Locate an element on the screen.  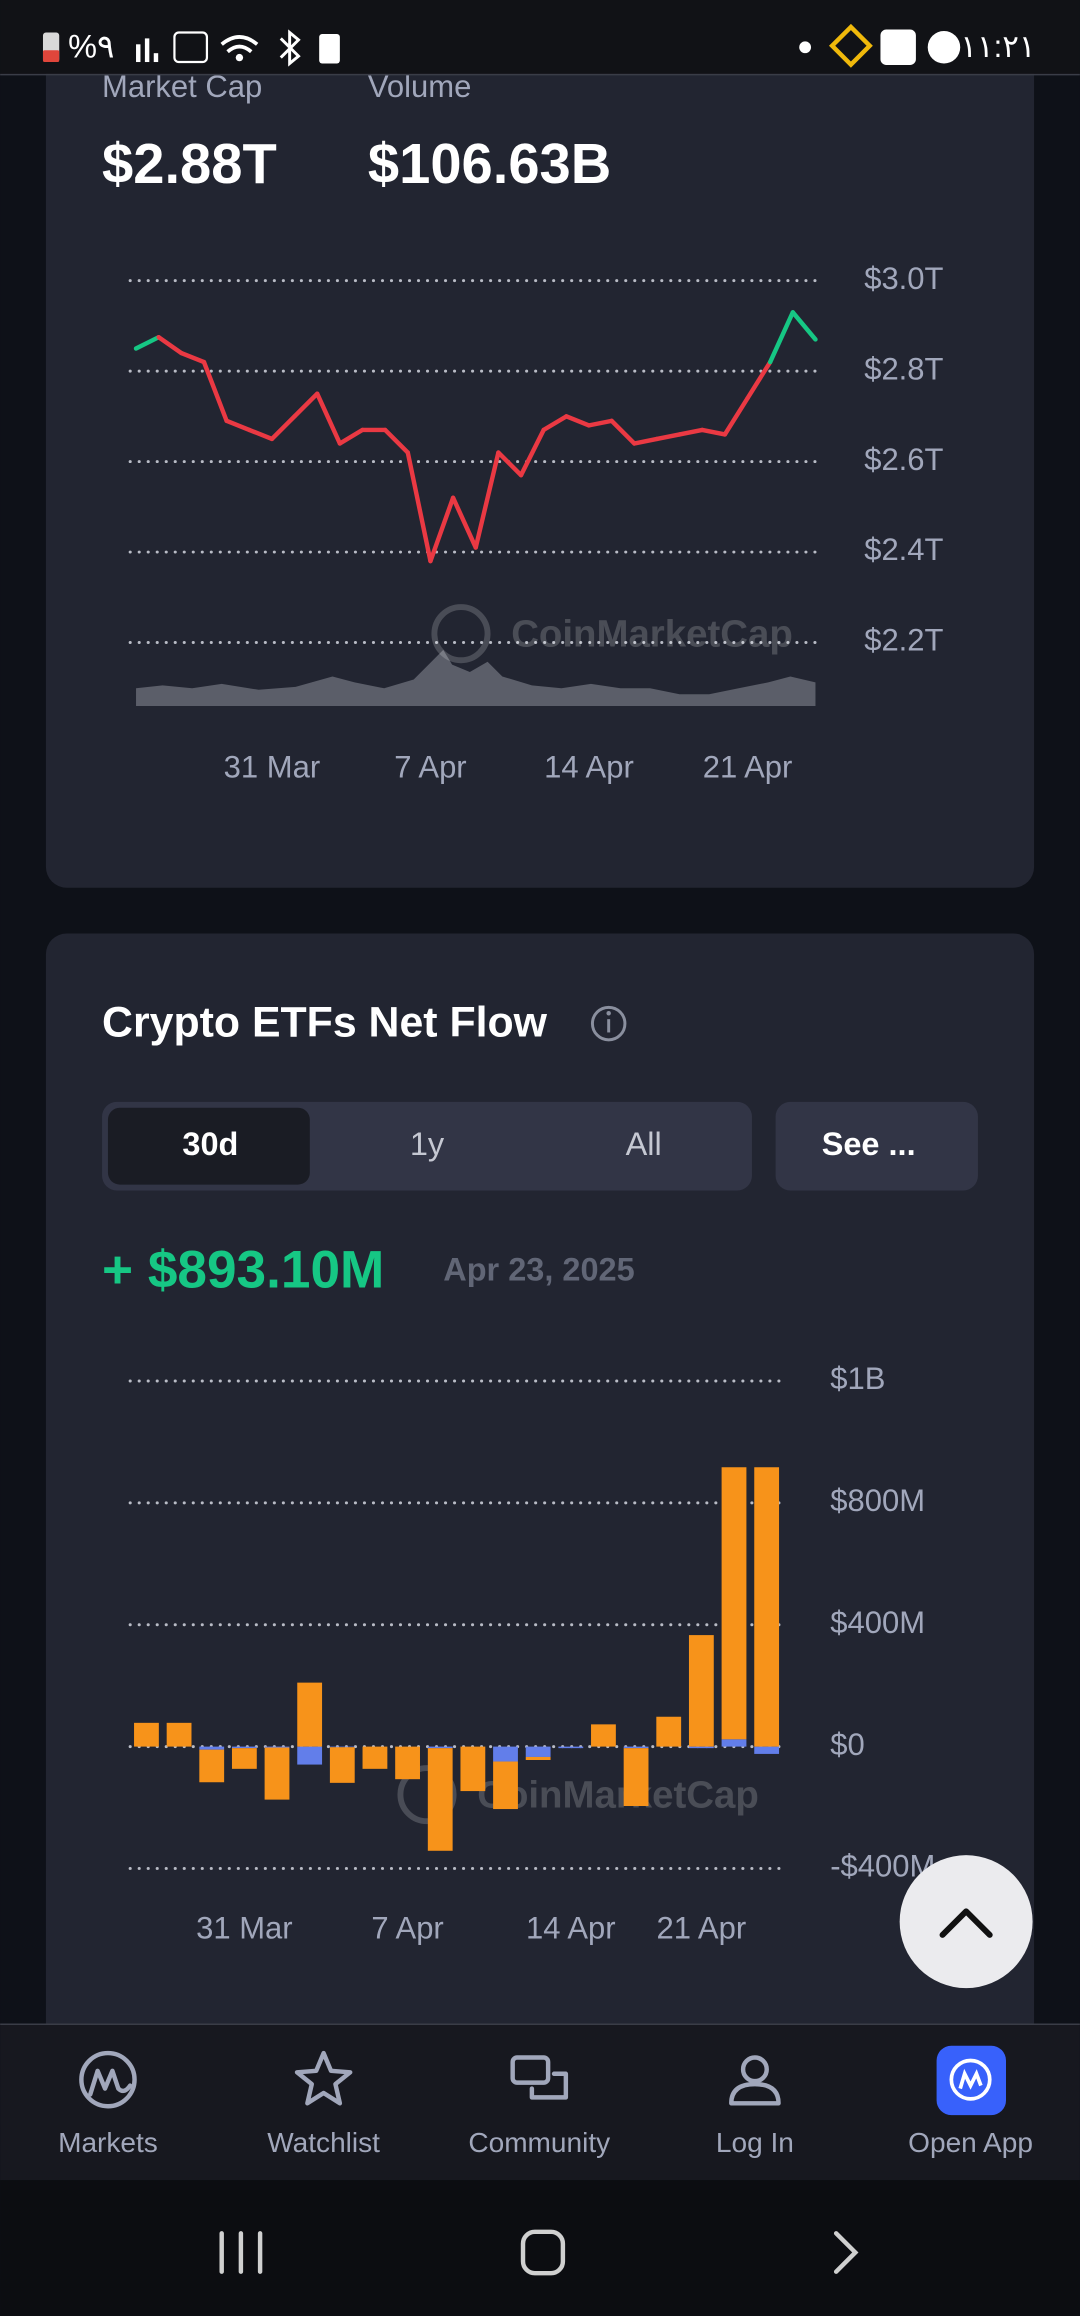
community-icon is located at coordinates (530, 2070).